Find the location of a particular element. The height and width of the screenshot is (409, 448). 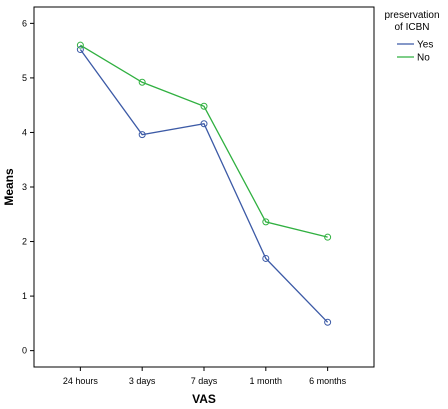

x-tick-label-0: 24 hours is located at coordinates (81, 381).